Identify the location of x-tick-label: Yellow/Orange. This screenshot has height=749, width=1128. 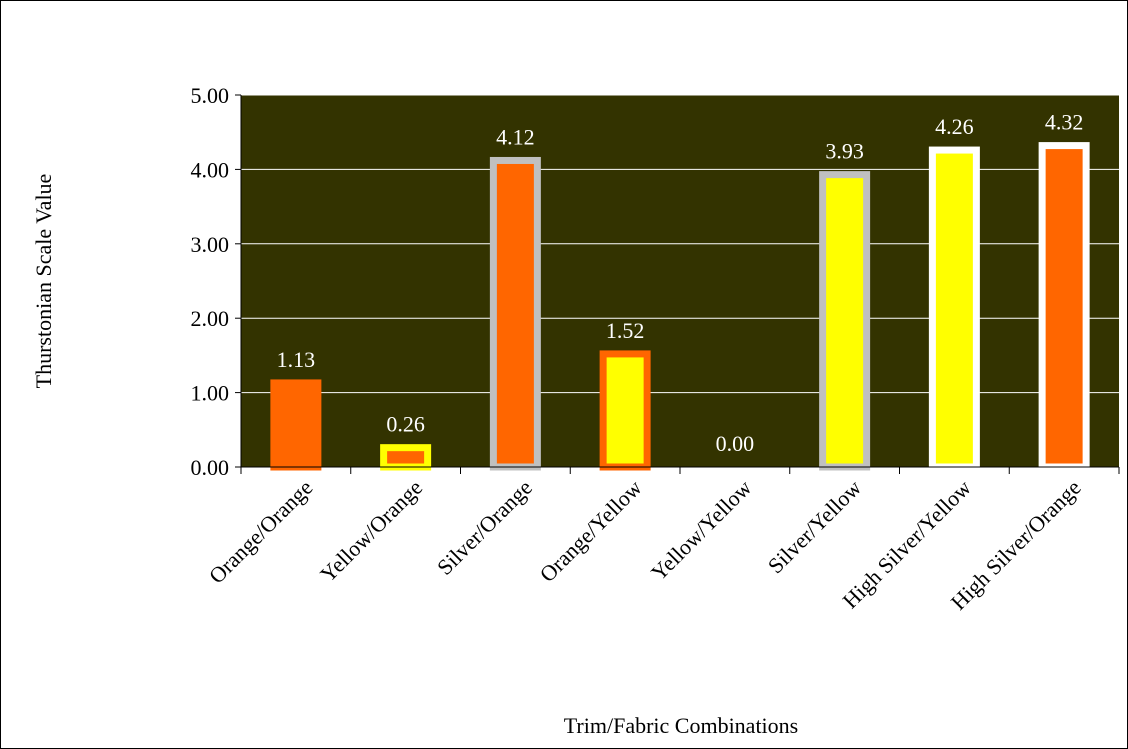
(371, 531).